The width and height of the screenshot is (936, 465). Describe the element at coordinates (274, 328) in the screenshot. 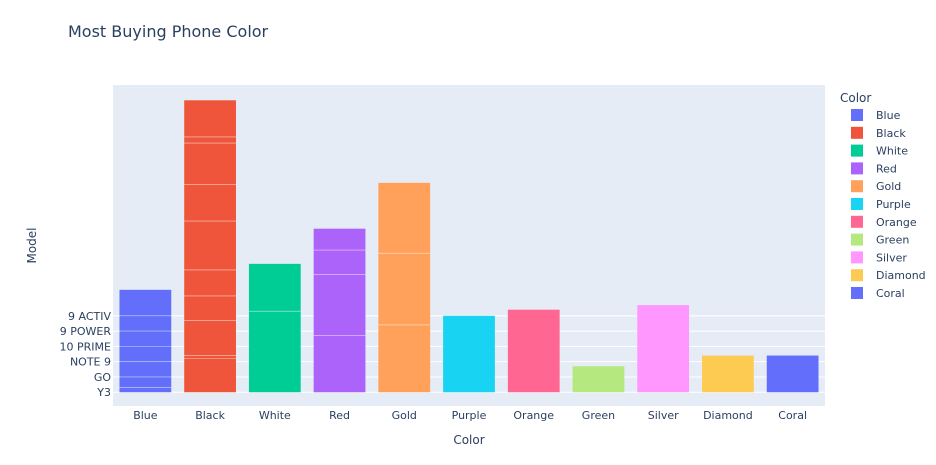

I see `bar-white` at that location.